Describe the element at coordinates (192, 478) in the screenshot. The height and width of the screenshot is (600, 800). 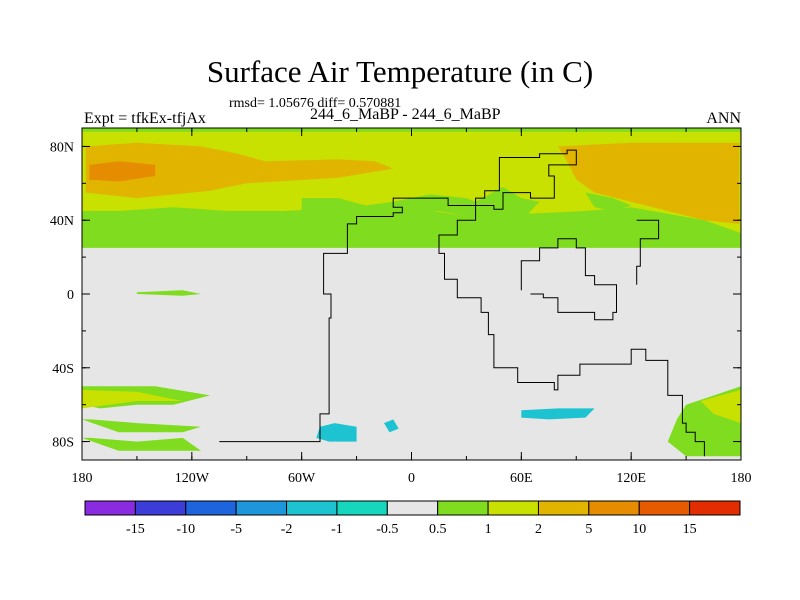
I see `x-tick-label: 120W` at that location.